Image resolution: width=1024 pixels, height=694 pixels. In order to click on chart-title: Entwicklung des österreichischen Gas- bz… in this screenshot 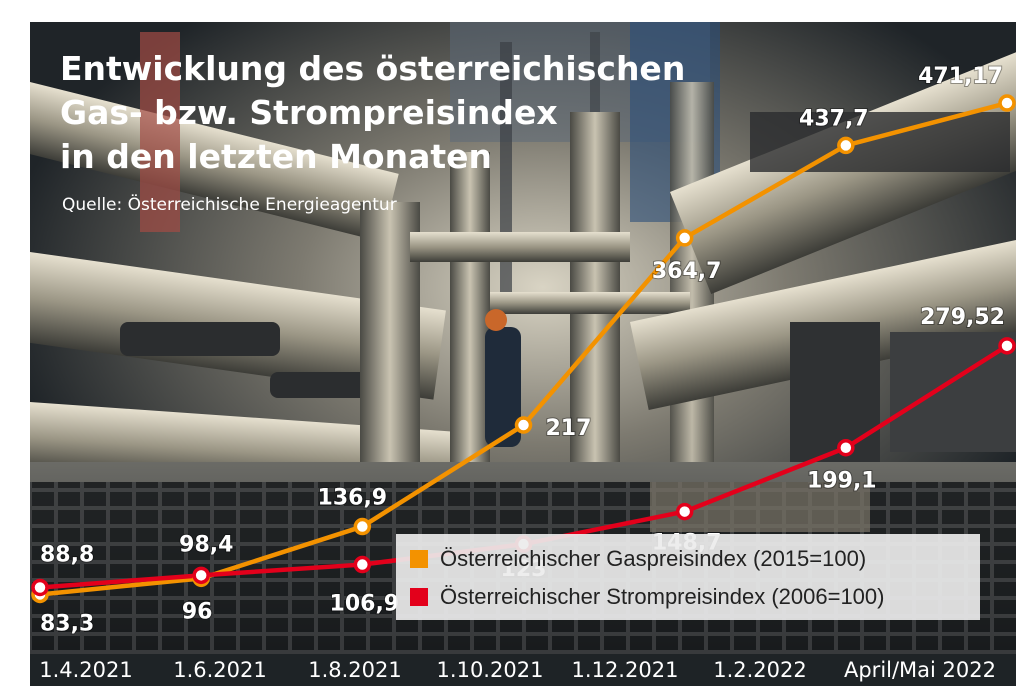, I will do `click(372, 132)`.